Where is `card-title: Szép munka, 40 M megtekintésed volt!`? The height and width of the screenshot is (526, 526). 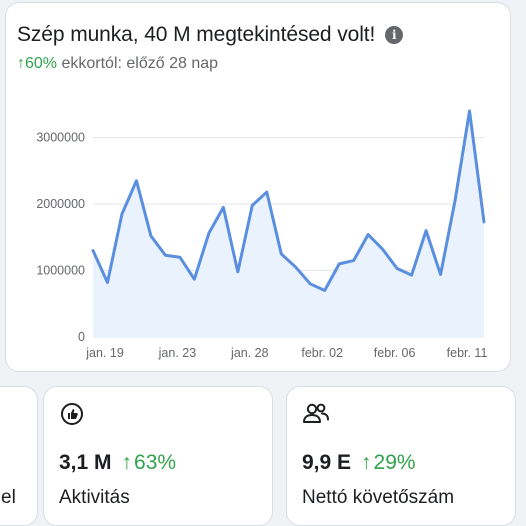
card-title: Szép munka, 40 M megtekintésed volt! is located at coordinates (196, 34).